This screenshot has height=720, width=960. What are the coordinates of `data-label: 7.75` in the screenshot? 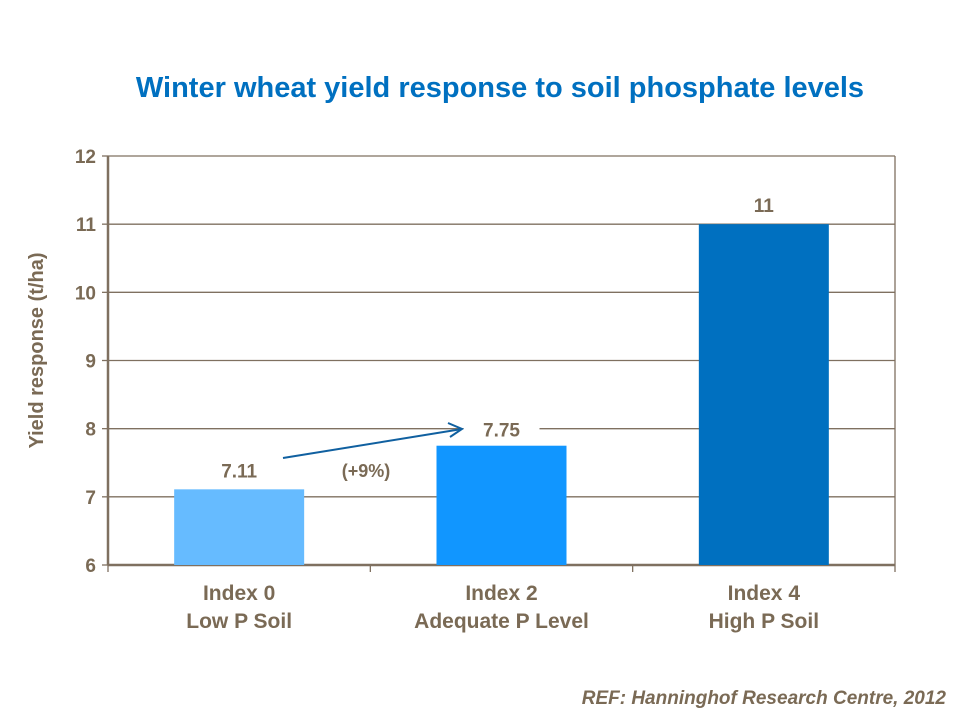 It's located at (501, 431).